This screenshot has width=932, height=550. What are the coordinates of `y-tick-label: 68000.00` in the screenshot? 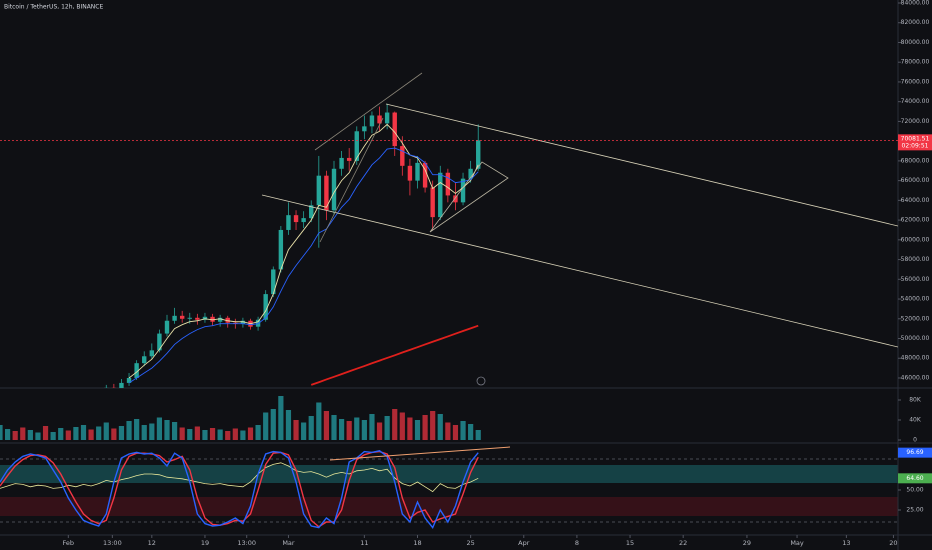 It's located at (915, 160).